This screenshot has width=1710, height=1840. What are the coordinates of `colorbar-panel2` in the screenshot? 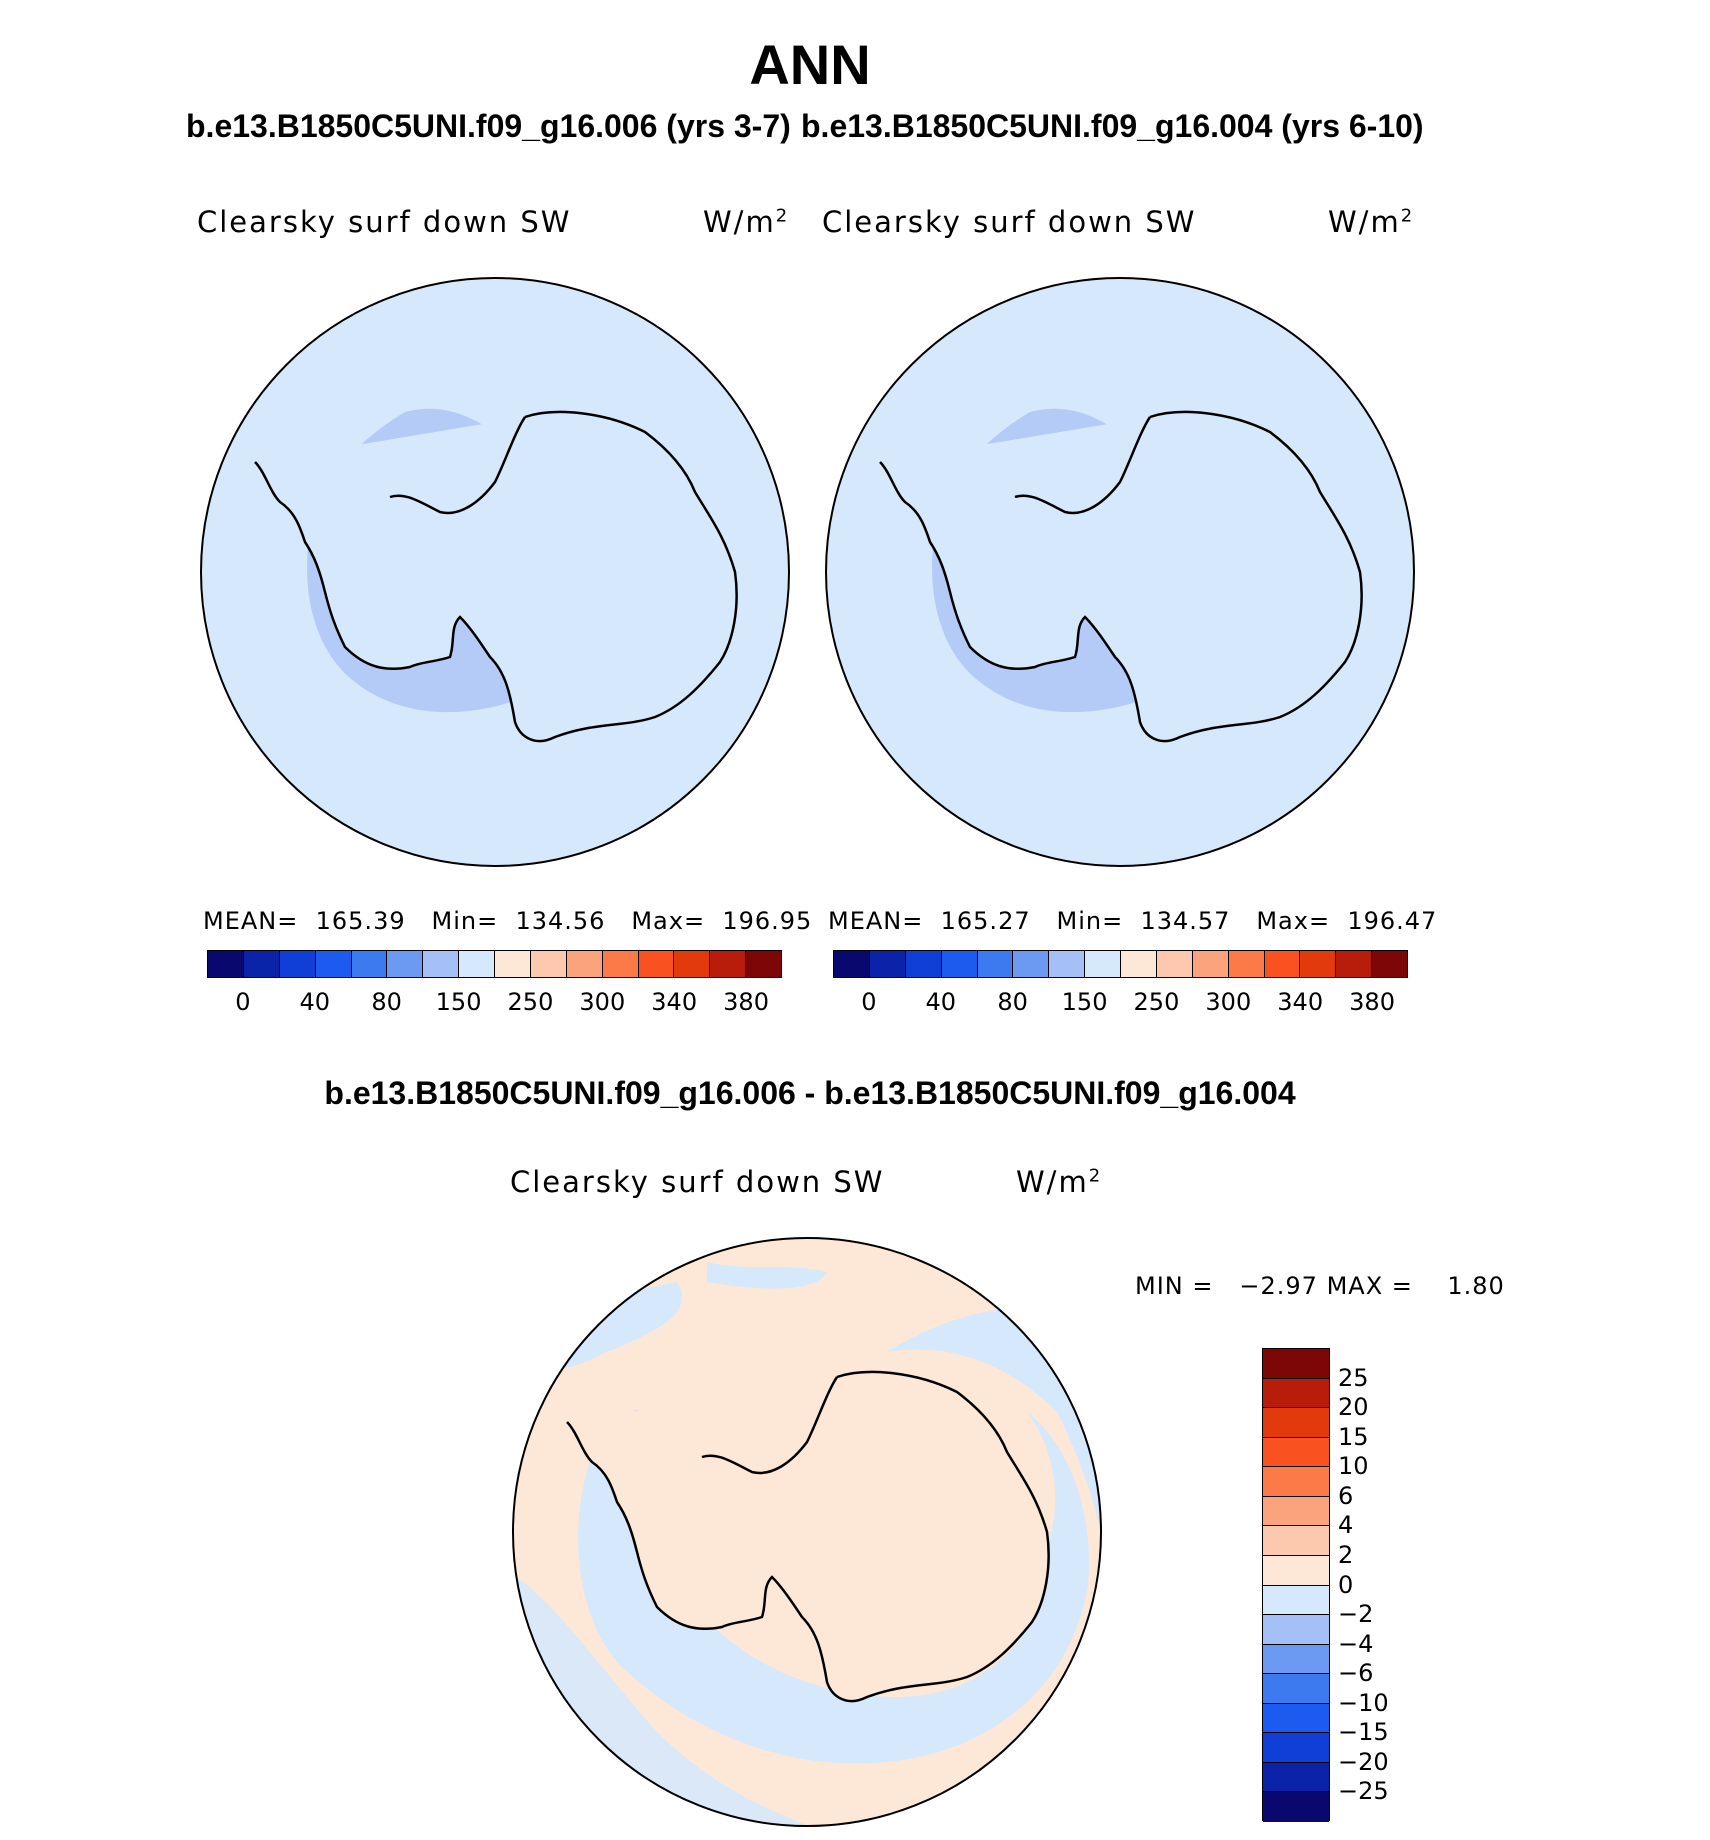 It's located at (1120, 964).